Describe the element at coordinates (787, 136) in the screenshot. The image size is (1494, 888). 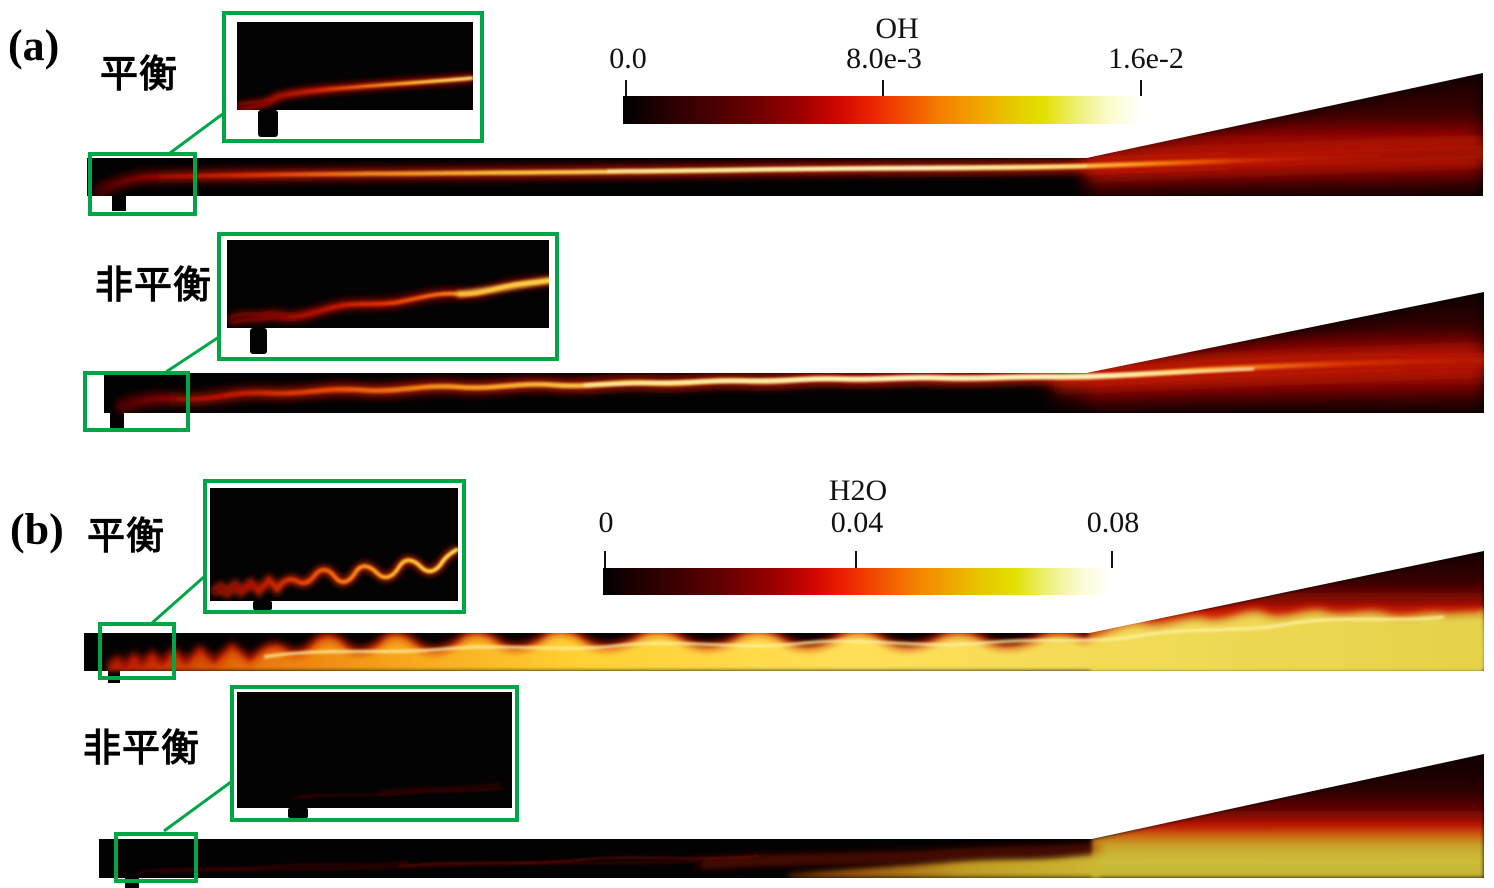
I see `flame-a1` at that location.